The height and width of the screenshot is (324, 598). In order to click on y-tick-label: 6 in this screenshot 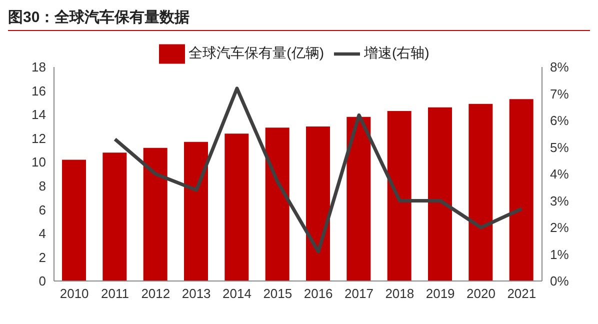, I will do `click(42, 210)`.